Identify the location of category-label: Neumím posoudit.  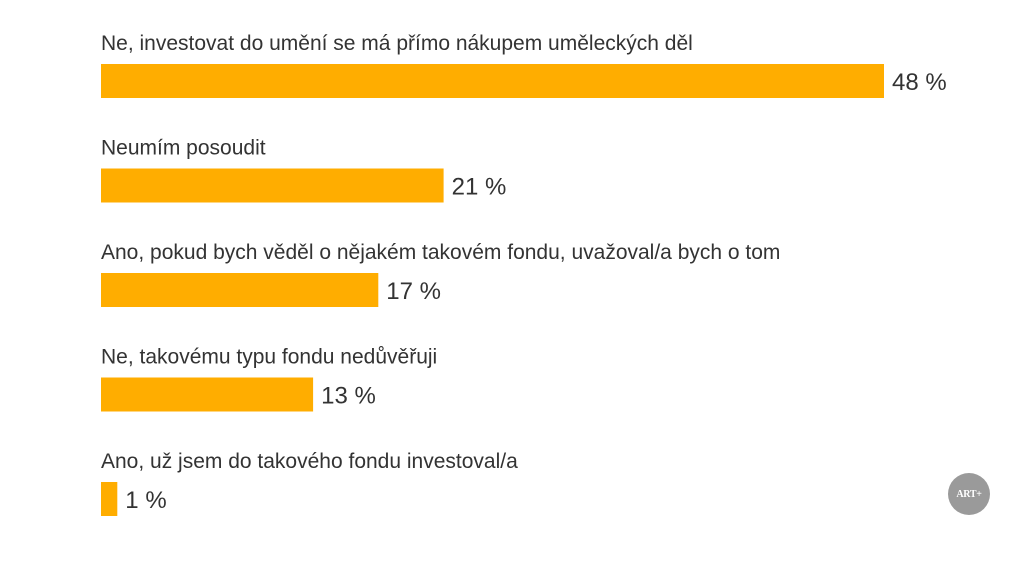
(183, 148).